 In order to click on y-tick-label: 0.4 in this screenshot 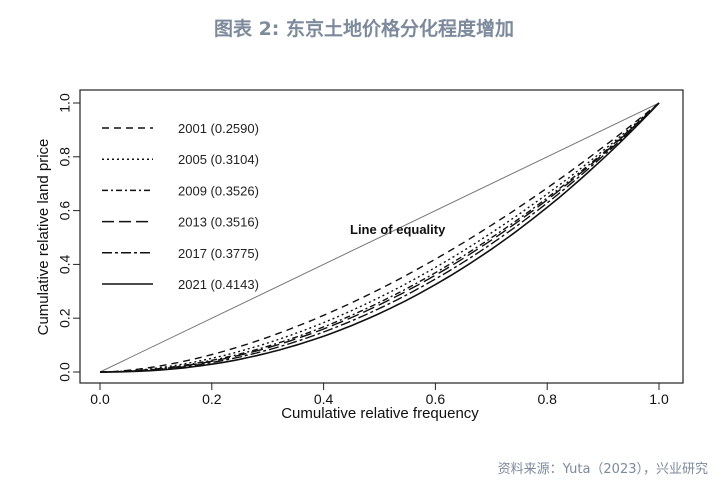, I will do `click(65, 264)`.